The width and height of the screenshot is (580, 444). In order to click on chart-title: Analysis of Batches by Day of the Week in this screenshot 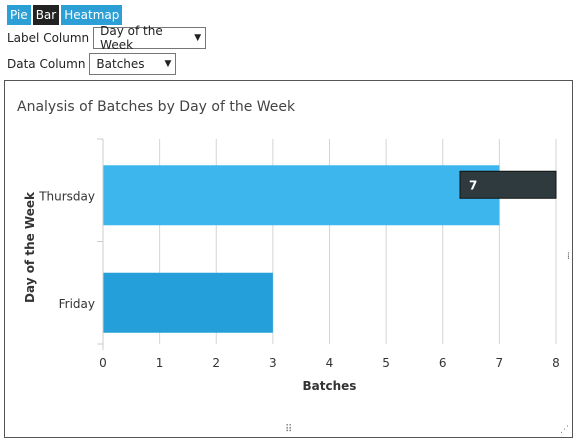, I will do `click(156, 107)`.